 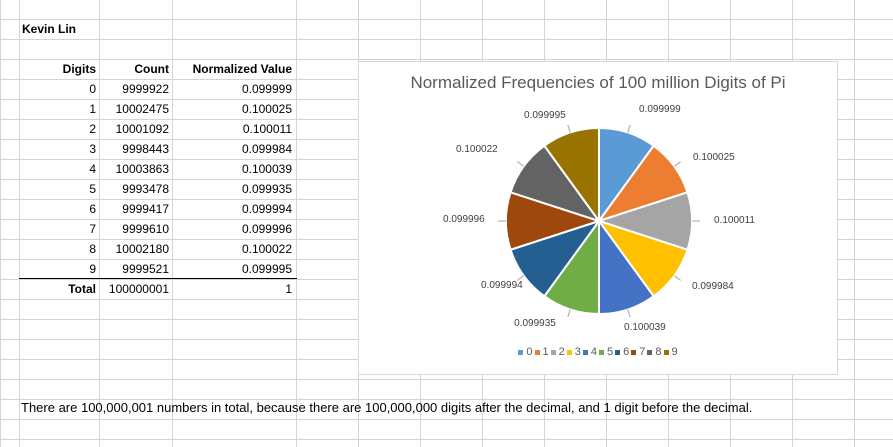 I want to click on legend-label: 3, so click(x=577, y=352).